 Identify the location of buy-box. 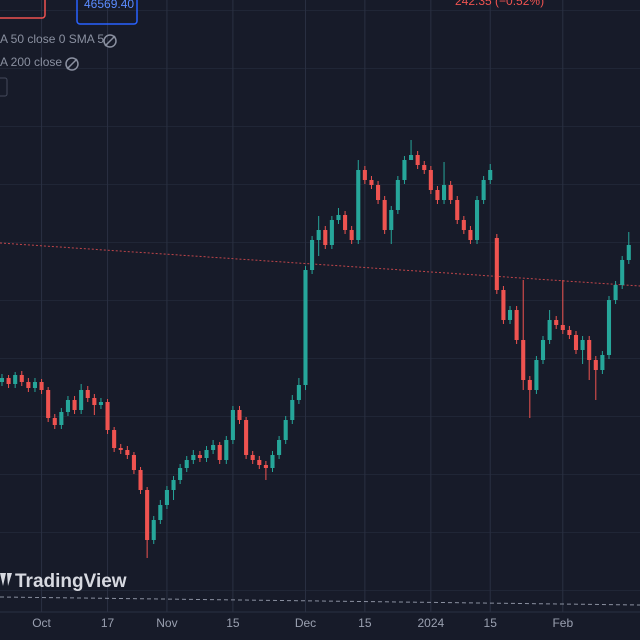
(107, 12).